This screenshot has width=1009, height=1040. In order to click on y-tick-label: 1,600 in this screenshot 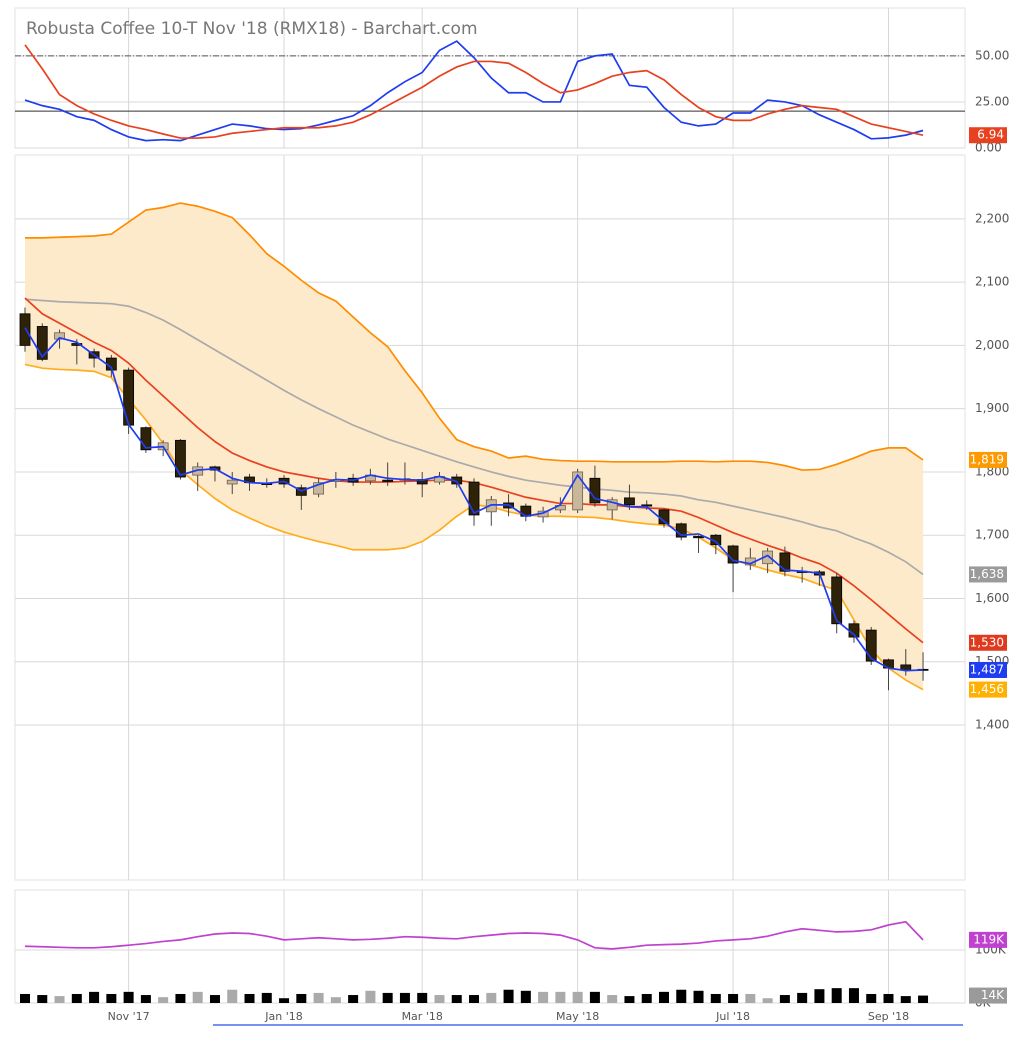, I will do `click(992, 598)`.